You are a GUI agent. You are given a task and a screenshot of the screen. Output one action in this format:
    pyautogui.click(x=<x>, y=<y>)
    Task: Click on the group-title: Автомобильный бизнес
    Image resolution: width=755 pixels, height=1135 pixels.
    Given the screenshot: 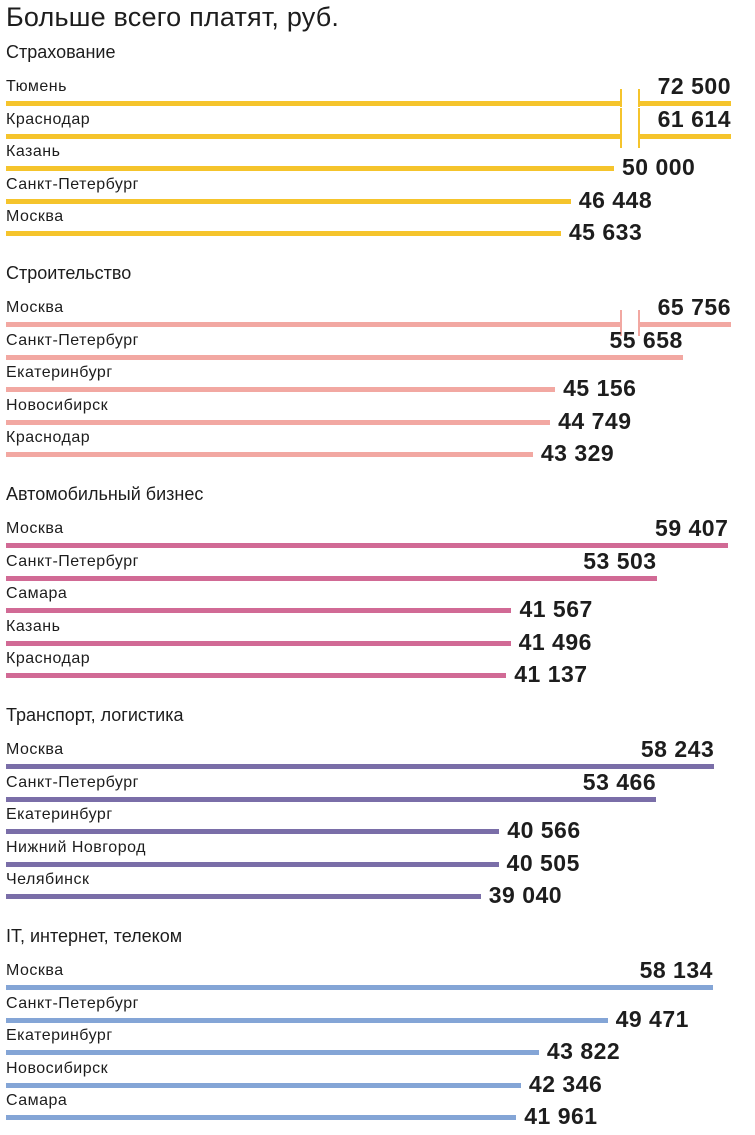 What is the action you would take?
    pyautogui.click(x=105, y=494)
    